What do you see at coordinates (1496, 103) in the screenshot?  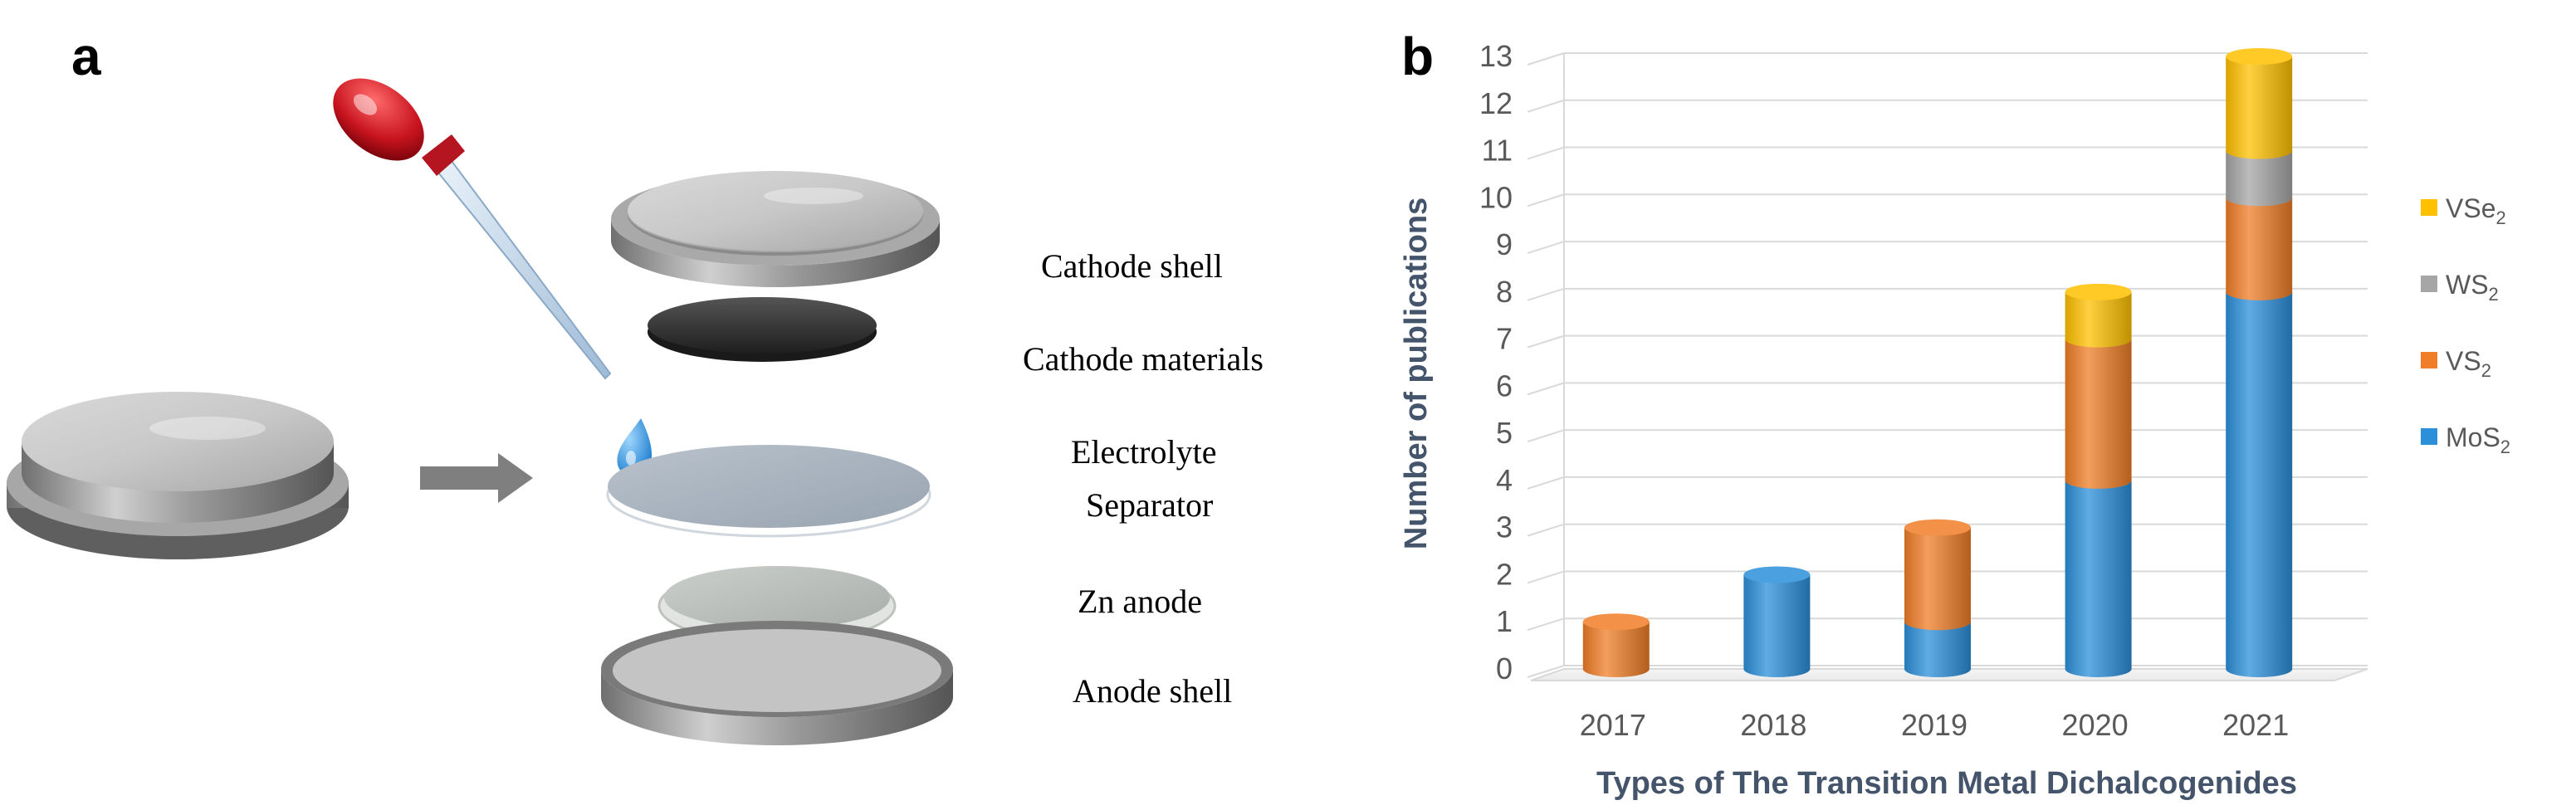 I see `y-tick-label: 12` at bounding box center [1496, 103].